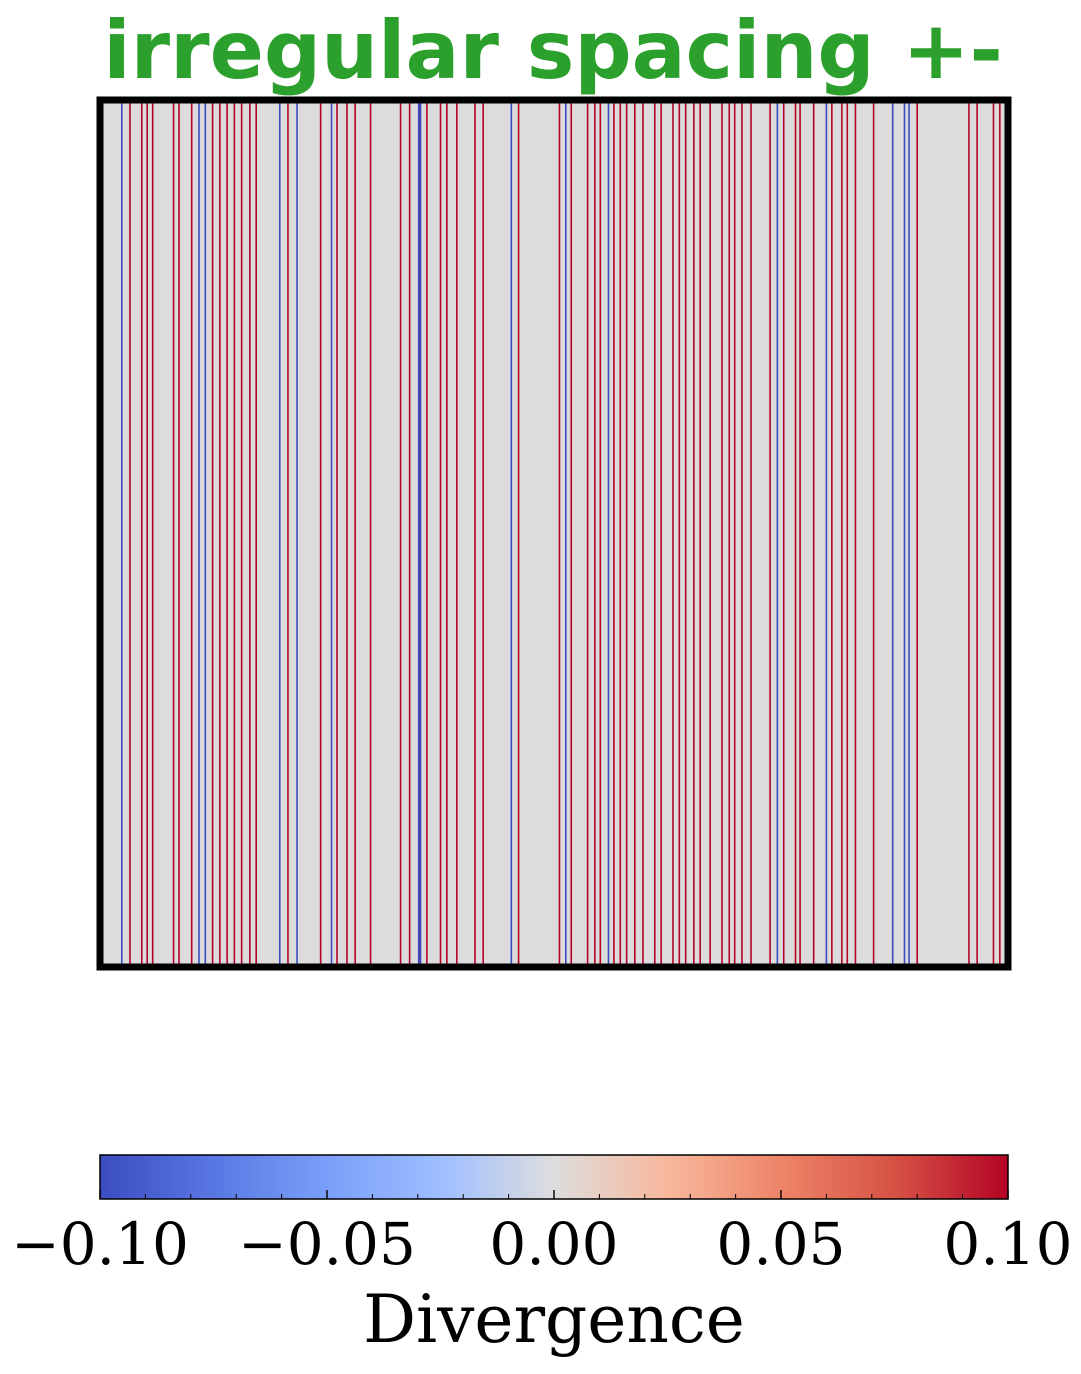  Describe the element at coordinates (553, 50) in the screenshot. I see `chart-title: irregular spacing +-` at that location.